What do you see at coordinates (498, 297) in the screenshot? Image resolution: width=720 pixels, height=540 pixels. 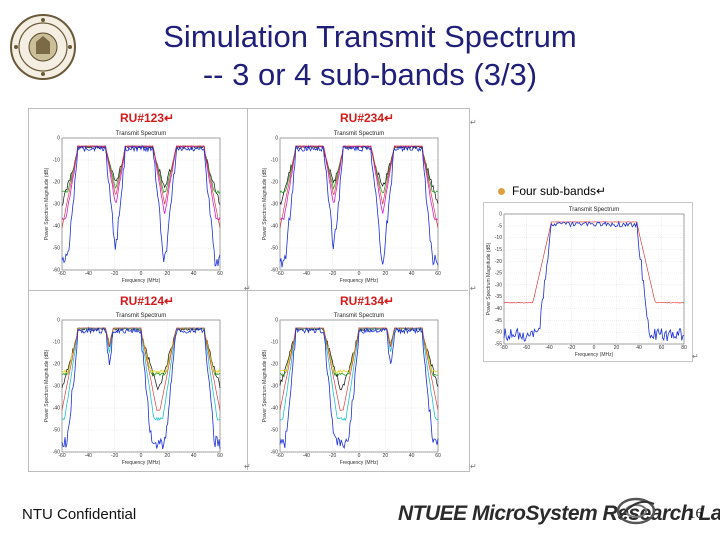 I see `y-tick-label: -35` at bounding box center [498, 297].